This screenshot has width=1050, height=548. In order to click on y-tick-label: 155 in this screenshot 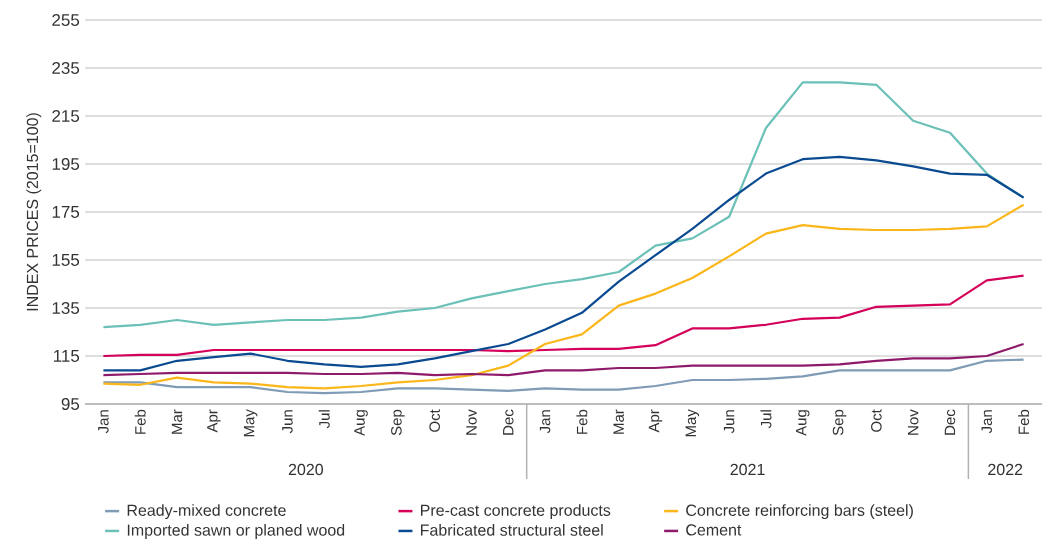, I will do `click(66, 260)`.